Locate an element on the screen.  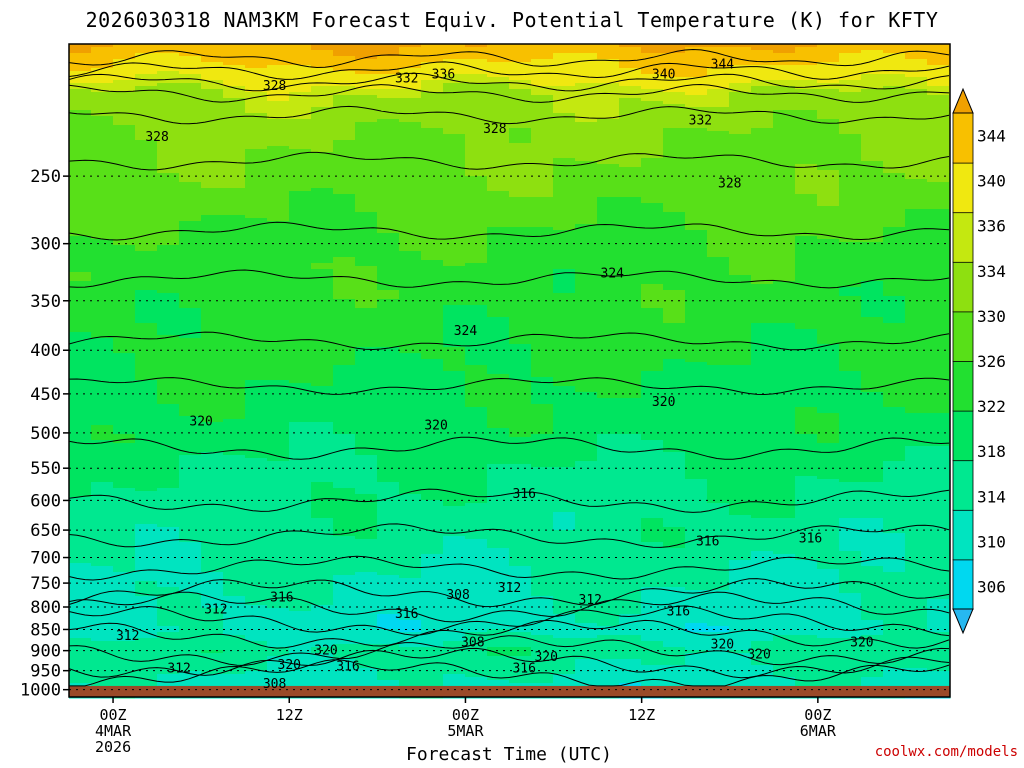
contour-label: 336 is located at coordinates (443, 74).